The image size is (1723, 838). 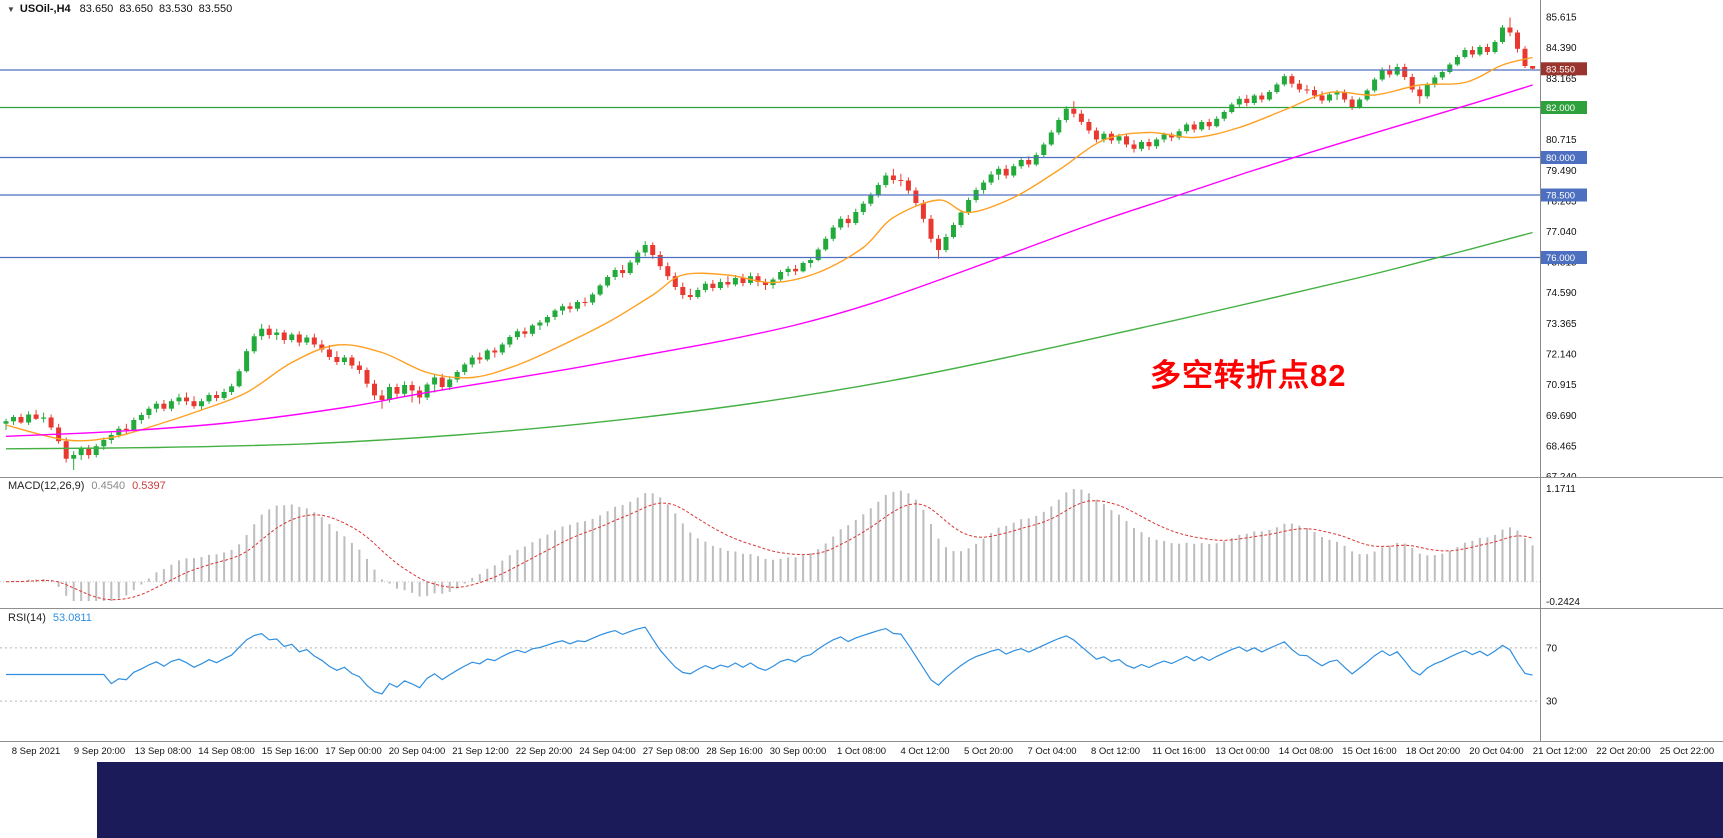 I want to click on svg-text: 73.365, so click(x=1561, y=324).